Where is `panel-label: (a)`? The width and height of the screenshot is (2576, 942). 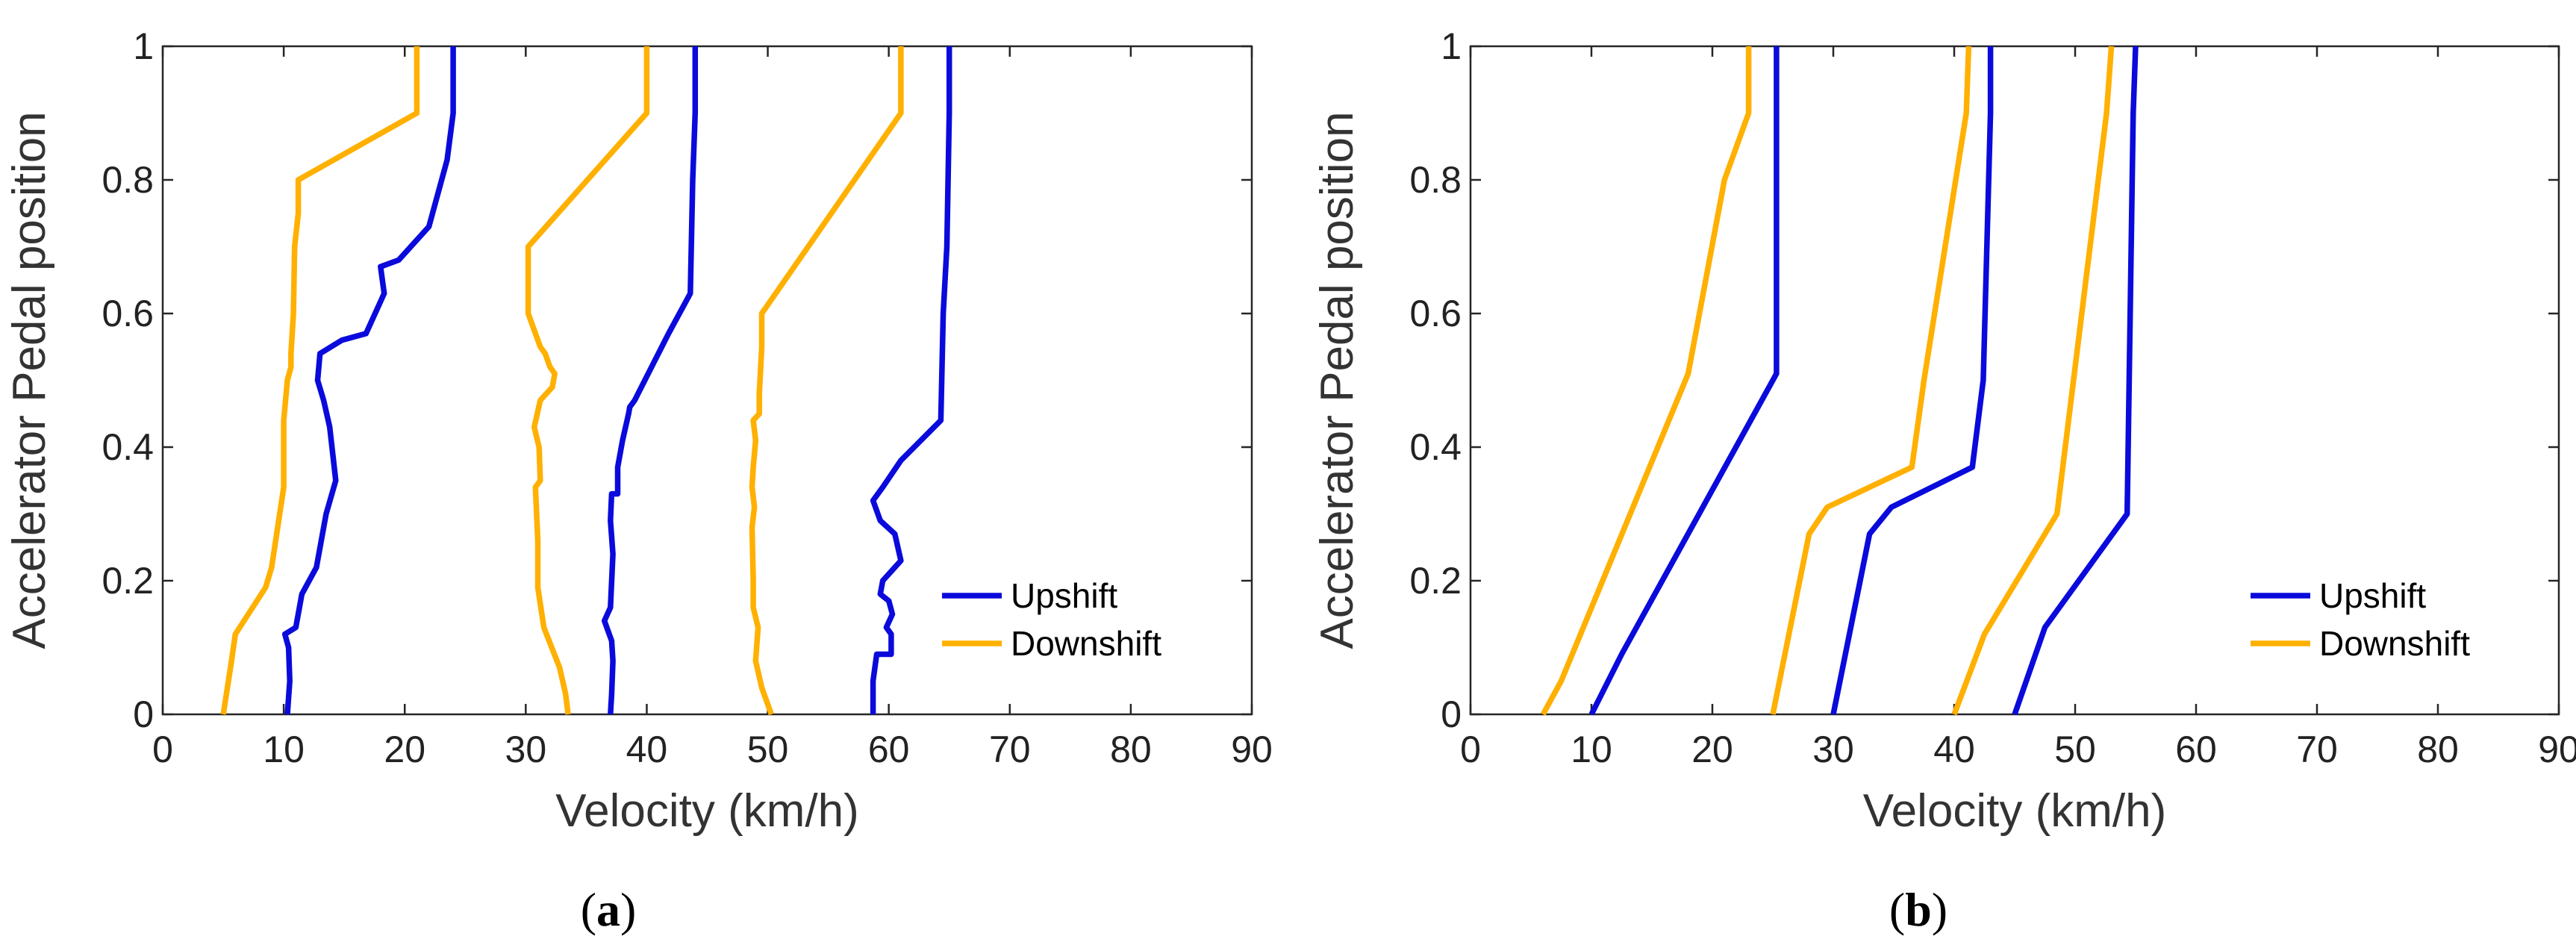
panel-label: (a) is located at coordinates (609, 909).